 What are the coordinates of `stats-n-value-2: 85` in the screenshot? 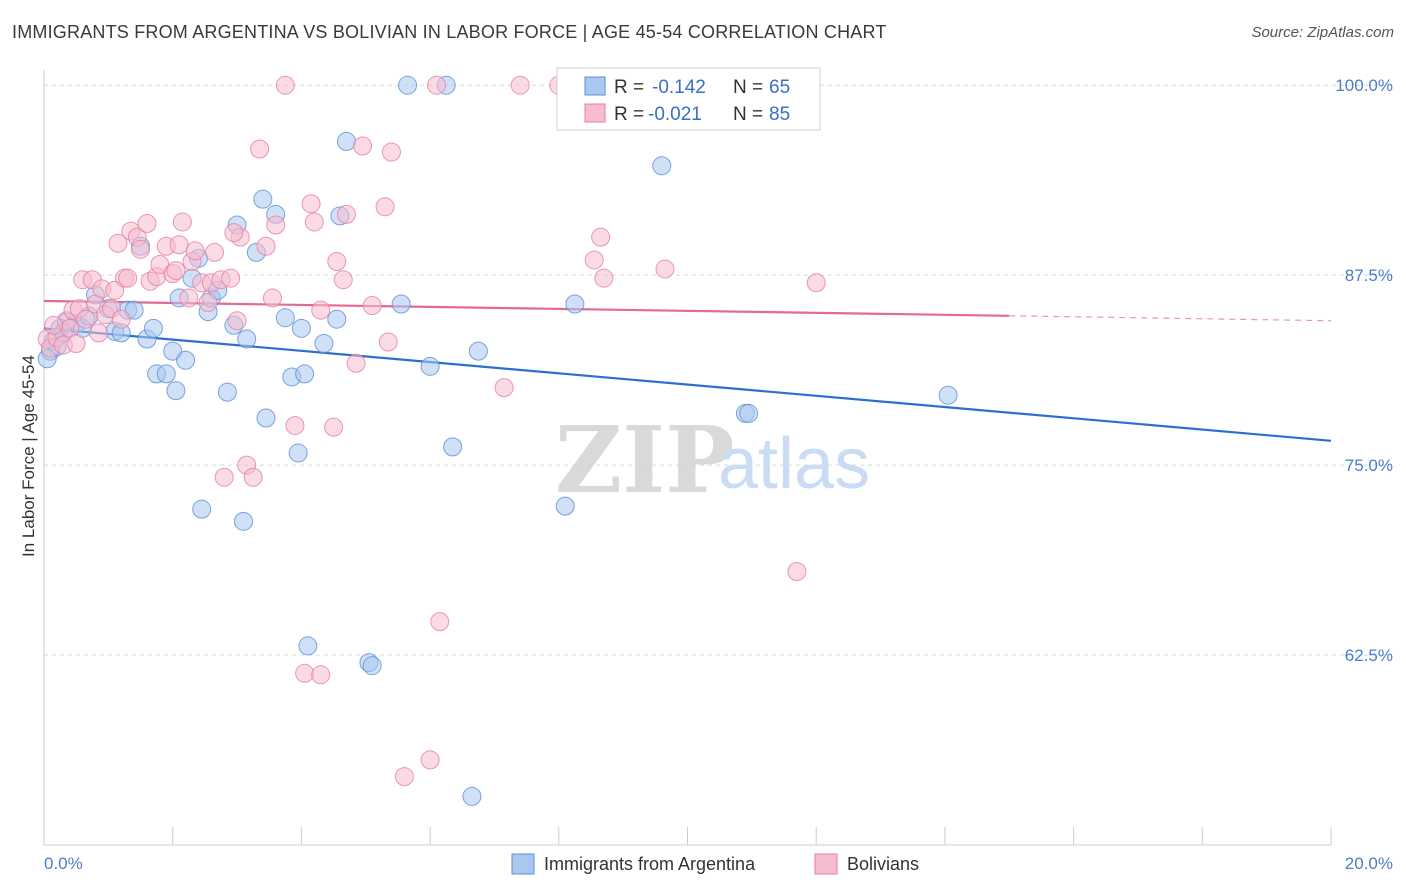 It's located at (779, 114).